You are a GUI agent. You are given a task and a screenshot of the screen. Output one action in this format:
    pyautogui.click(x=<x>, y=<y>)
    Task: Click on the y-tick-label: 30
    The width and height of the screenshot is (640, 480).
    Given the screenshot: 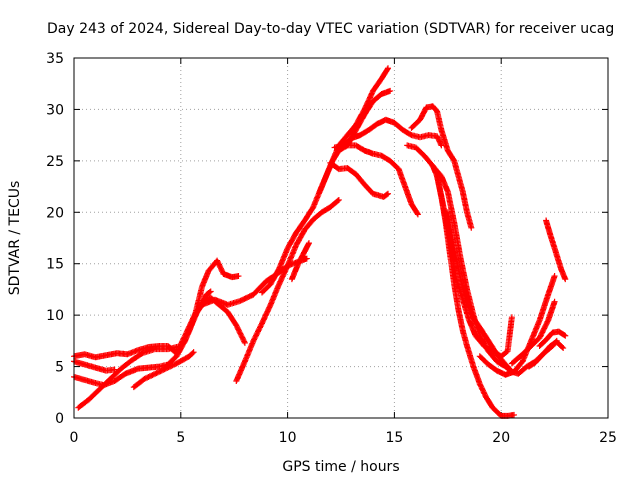 What is the action you would take?
    pyautogui.click(x=55, y=110)
    